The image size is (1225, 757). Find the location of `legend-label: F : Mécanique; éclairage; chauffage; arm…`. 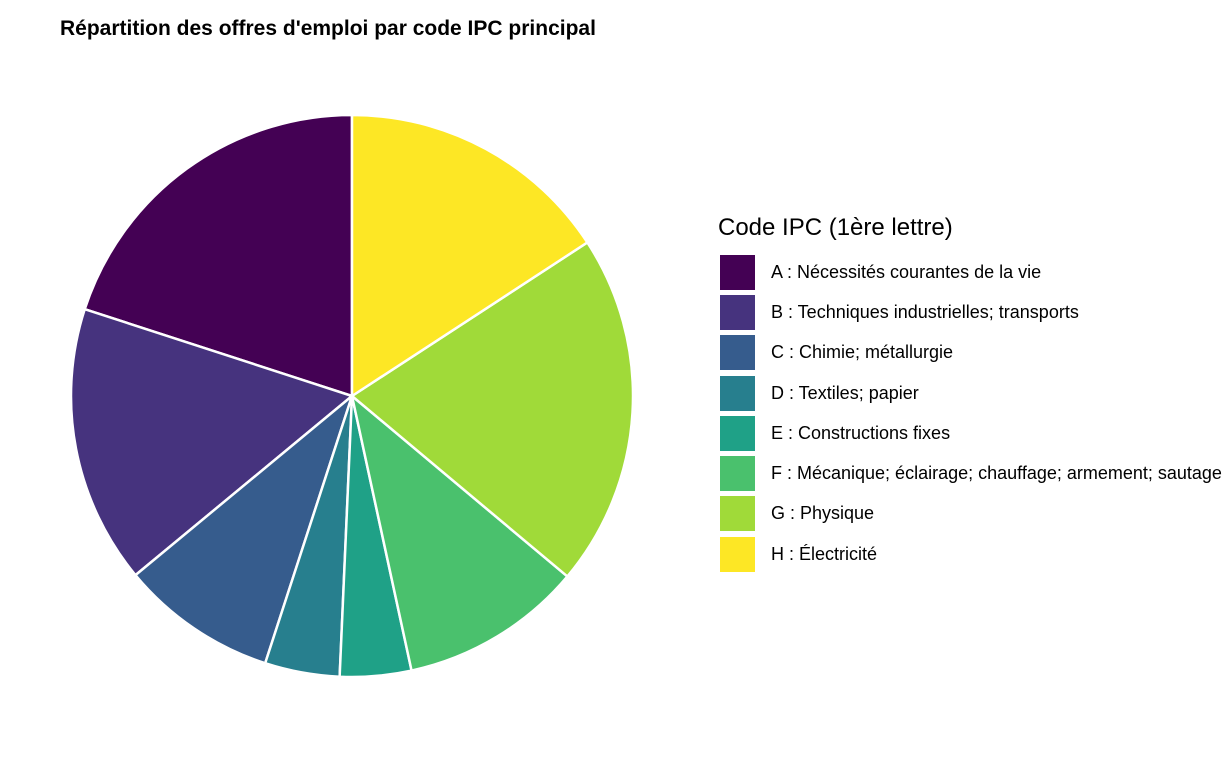

legend-label: F : Mécanique; éclairage; chauffage; arm… is located at coordinates (996, 473).